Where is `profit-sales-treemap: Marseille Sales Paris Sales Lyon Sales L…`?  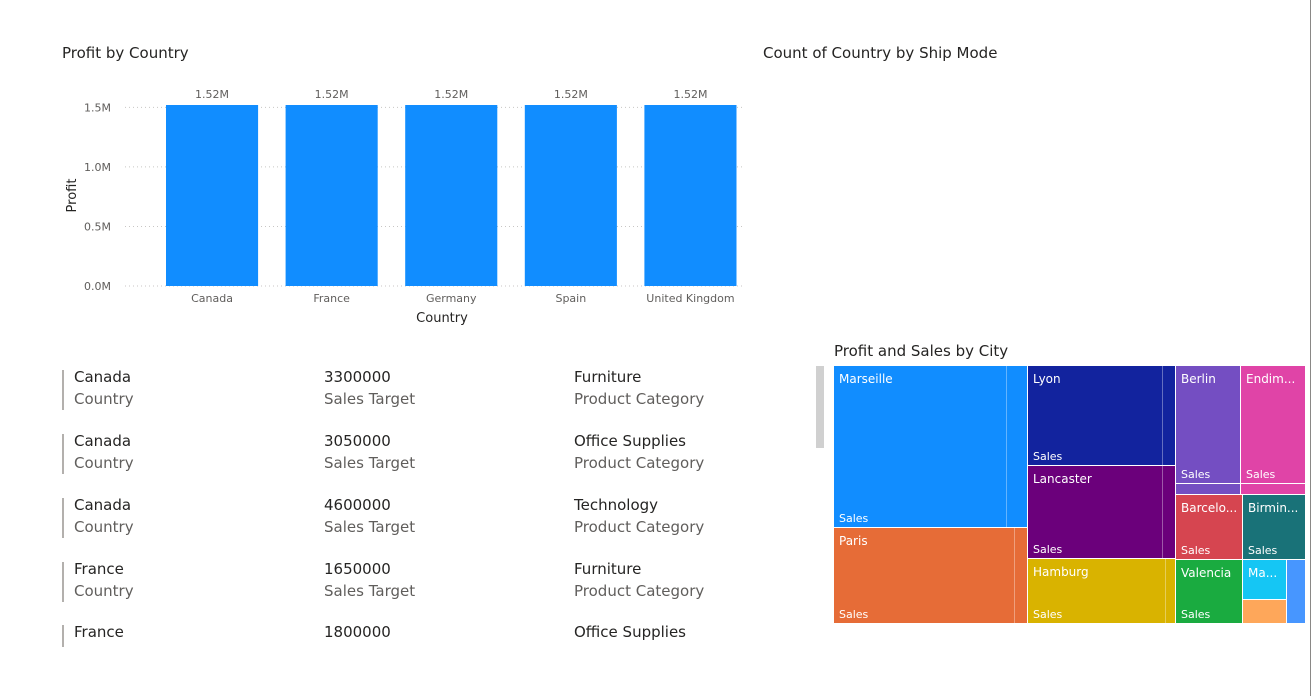
profit-sales-treemap: Marseille Sales Paris Sales Lyon Sales L… is located at coordinates (1069, 494).